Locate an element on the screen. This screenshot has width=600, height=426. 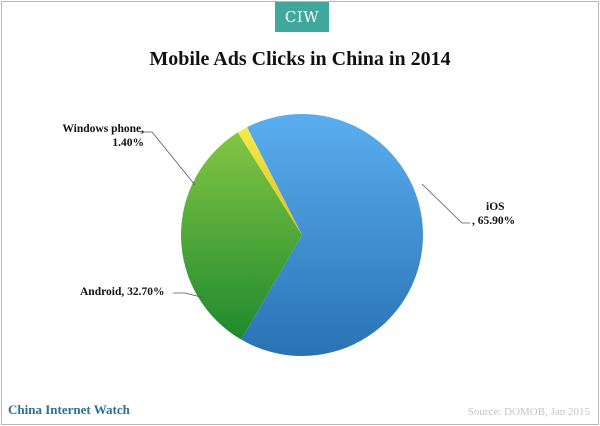
label-ios-value: , 65.90% is located at coordinates (494, 221).